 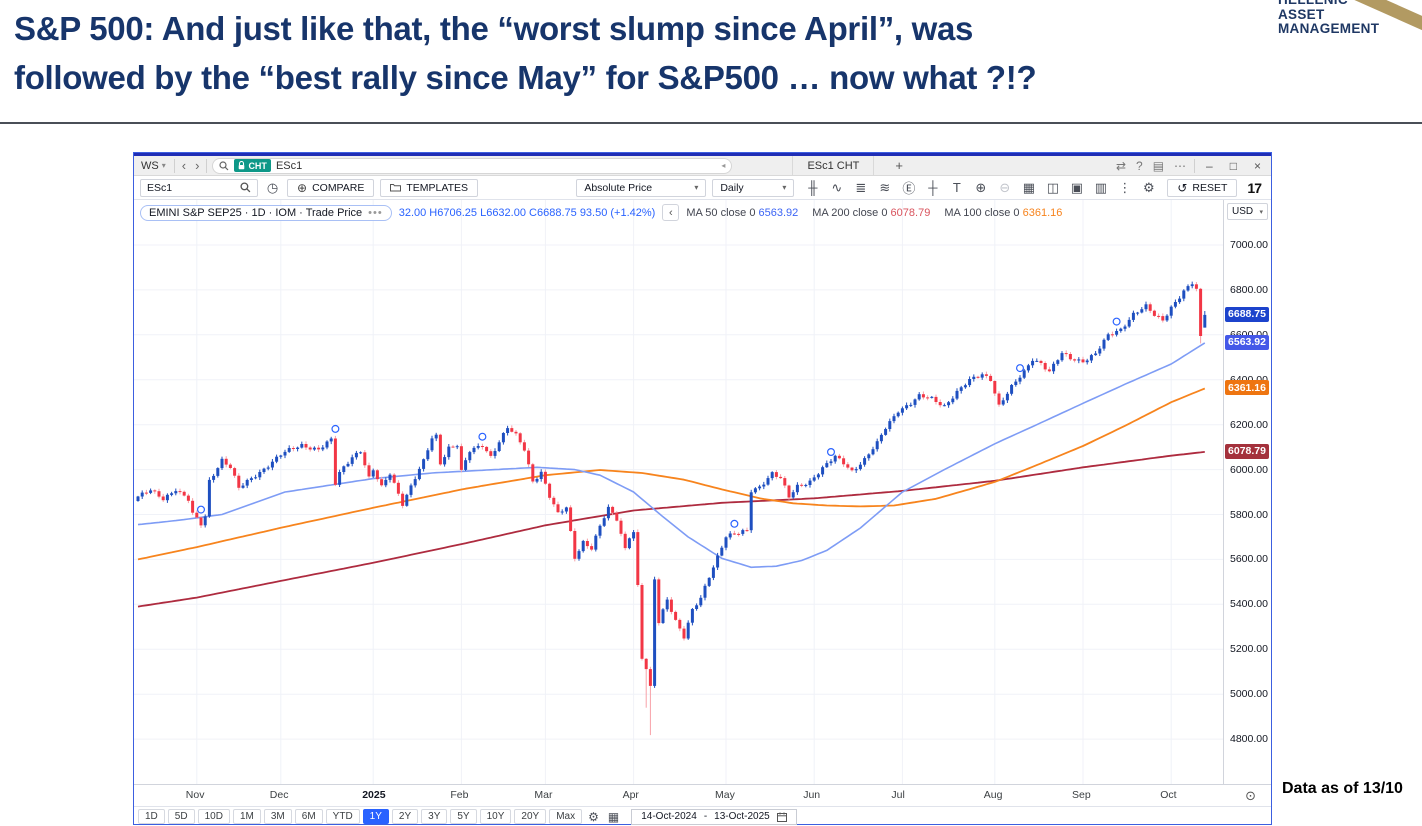 I want to click on date-from: 14-Oct-2024, so click(x=669, y=816).